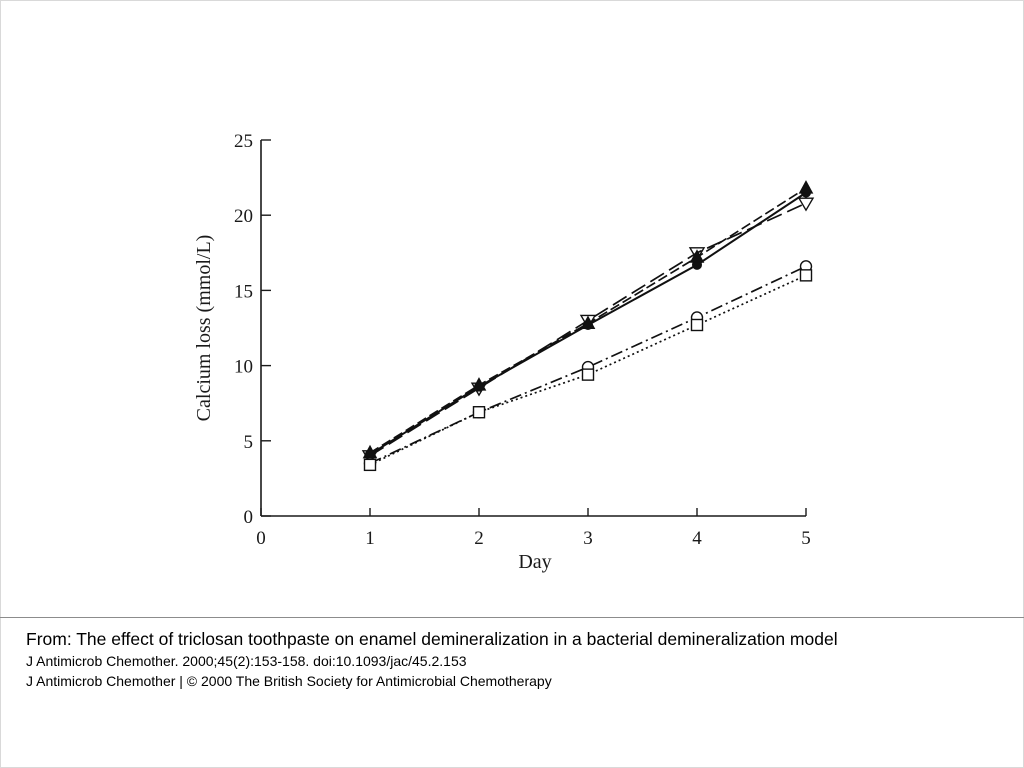 Image resolution: width=1024 pixels, height=768 pixels. I want to click on y-tick-label: 10, so click(243, 367).